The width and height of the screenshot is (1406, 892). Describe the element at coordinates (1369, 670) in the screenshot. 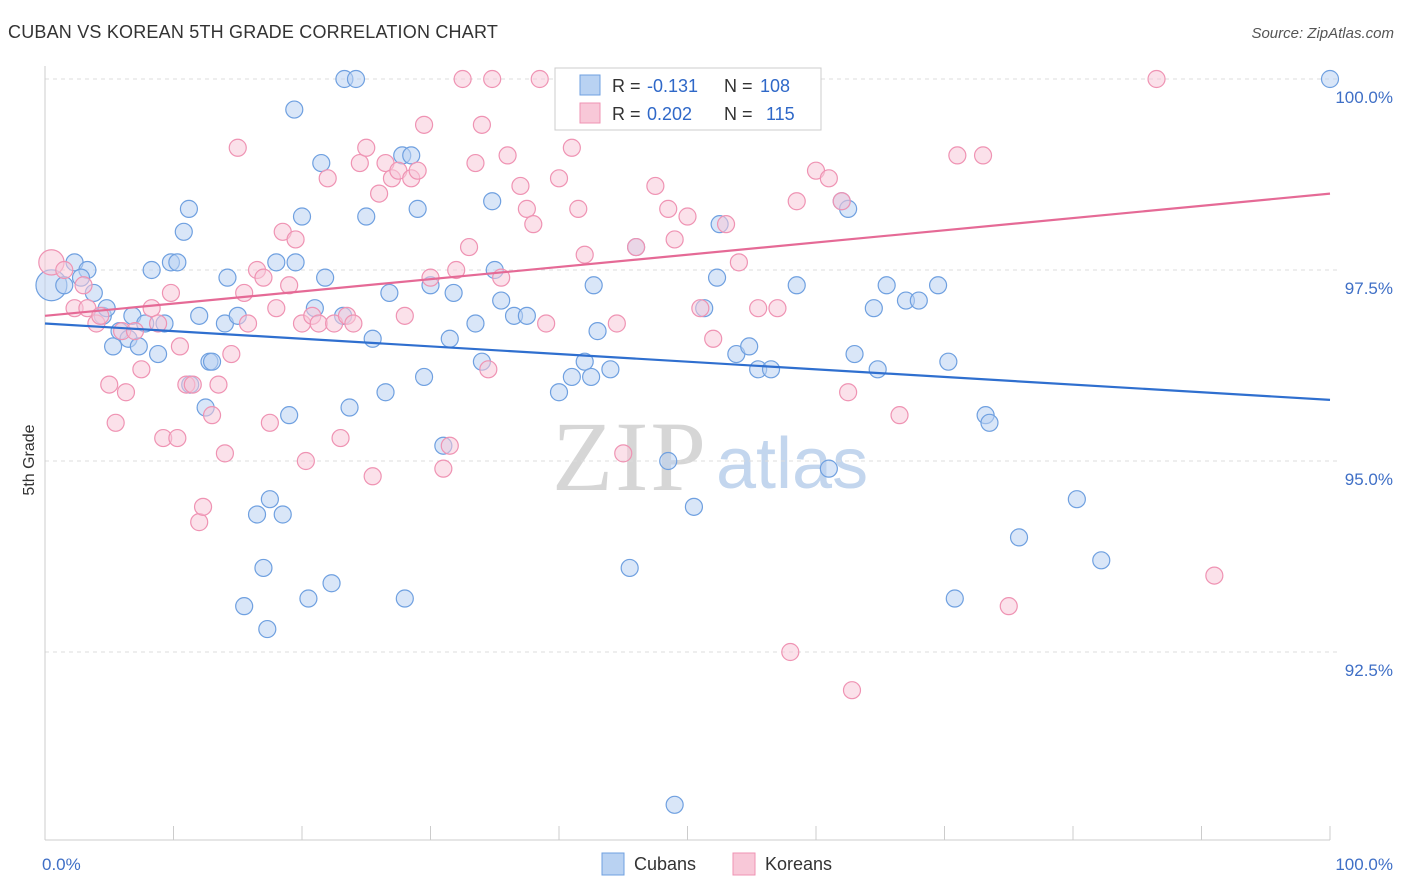

I see `y-tick-label-3: 92.5%` at that location.